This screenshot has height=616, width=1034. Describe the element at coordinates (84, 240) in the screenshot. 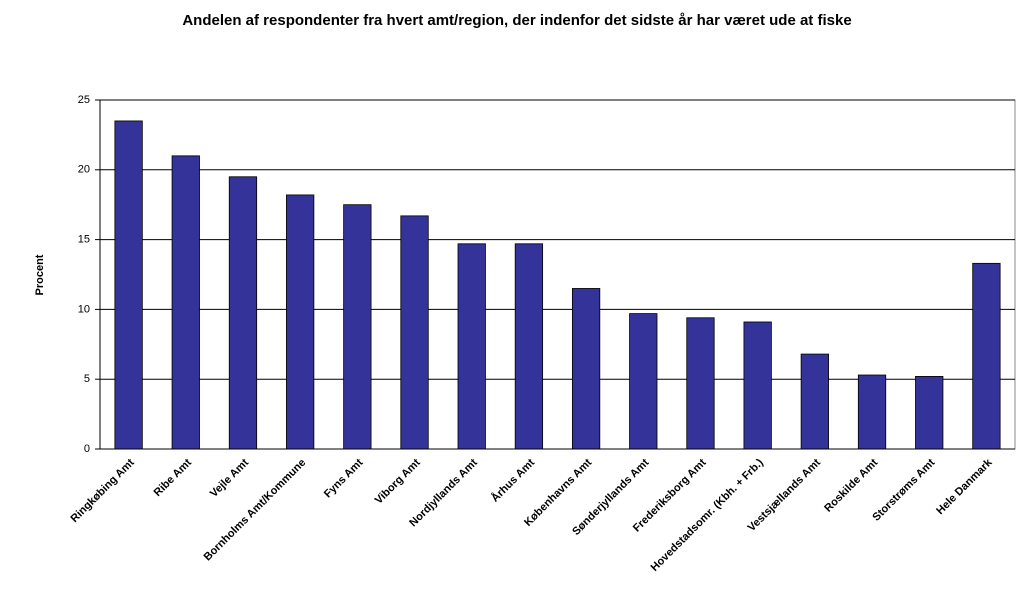

I see `y-tick-label: 15` at that location.